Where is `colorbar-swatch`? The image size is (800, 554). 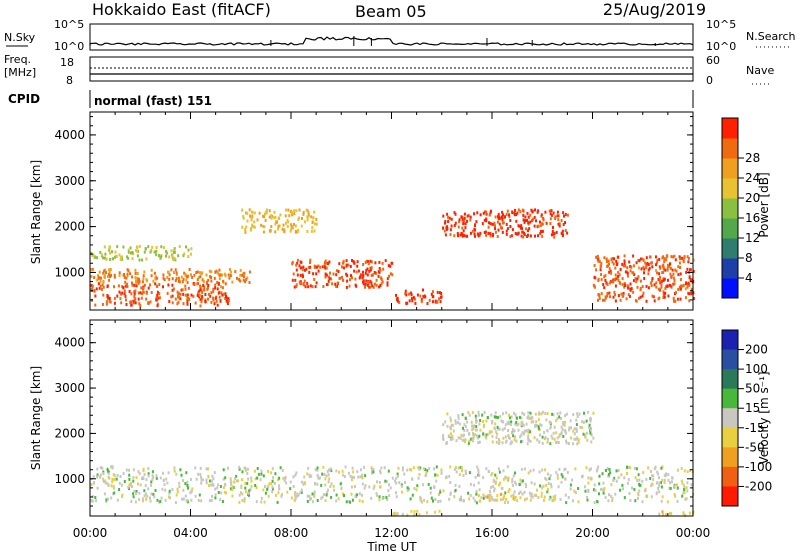 colorbar-swatch is located at coordinates (730, 288).